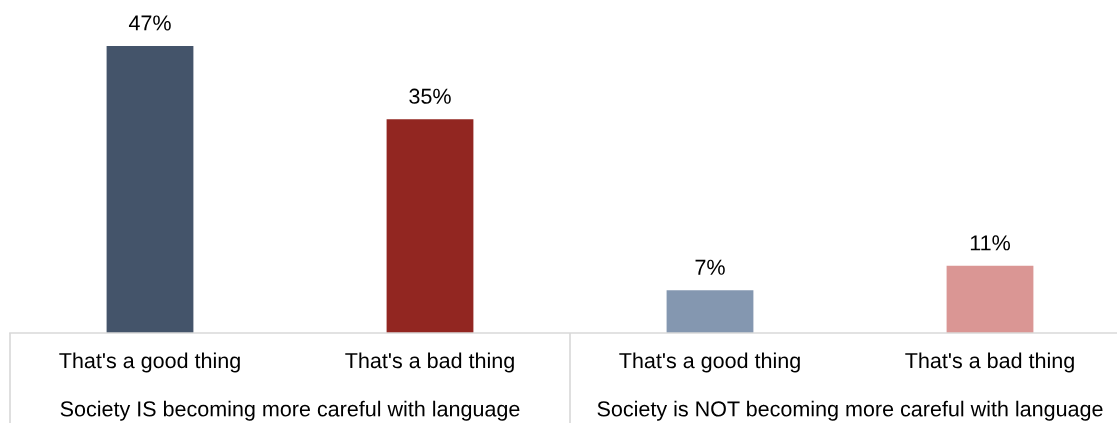  What do you see at coordinates (430, 96) in the screenshot?
I see `data-label: 35%` at bounding box center [430, 96].